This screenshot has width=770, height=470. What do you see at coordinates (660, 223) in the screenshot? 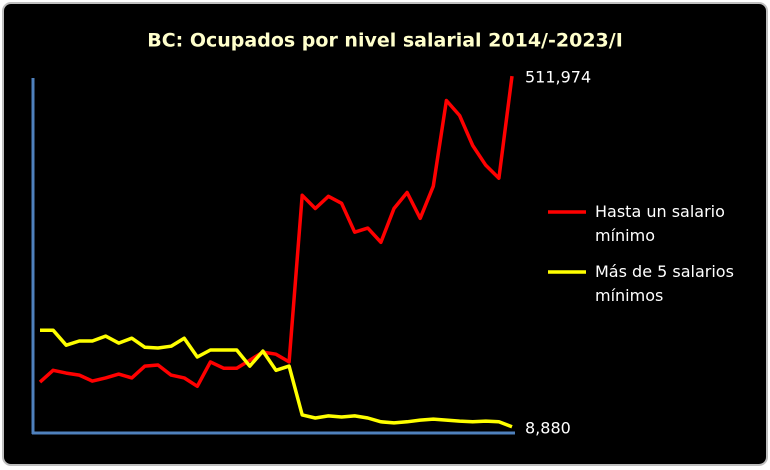
I see `legend-label: Hasta un salario mínimo` at bounding box center [660, 223].